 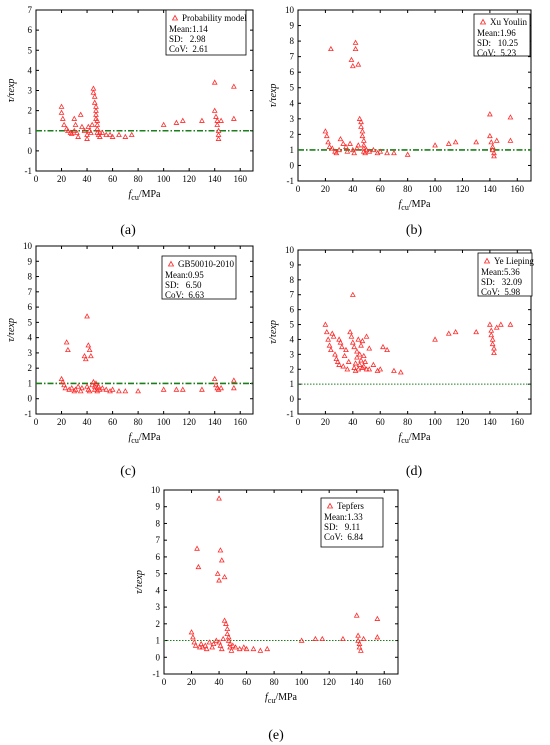 What do you see at coordinates (113, 422) in the screenshot?
I see `x-tick-label: 60` at bounding box center [113, 422].